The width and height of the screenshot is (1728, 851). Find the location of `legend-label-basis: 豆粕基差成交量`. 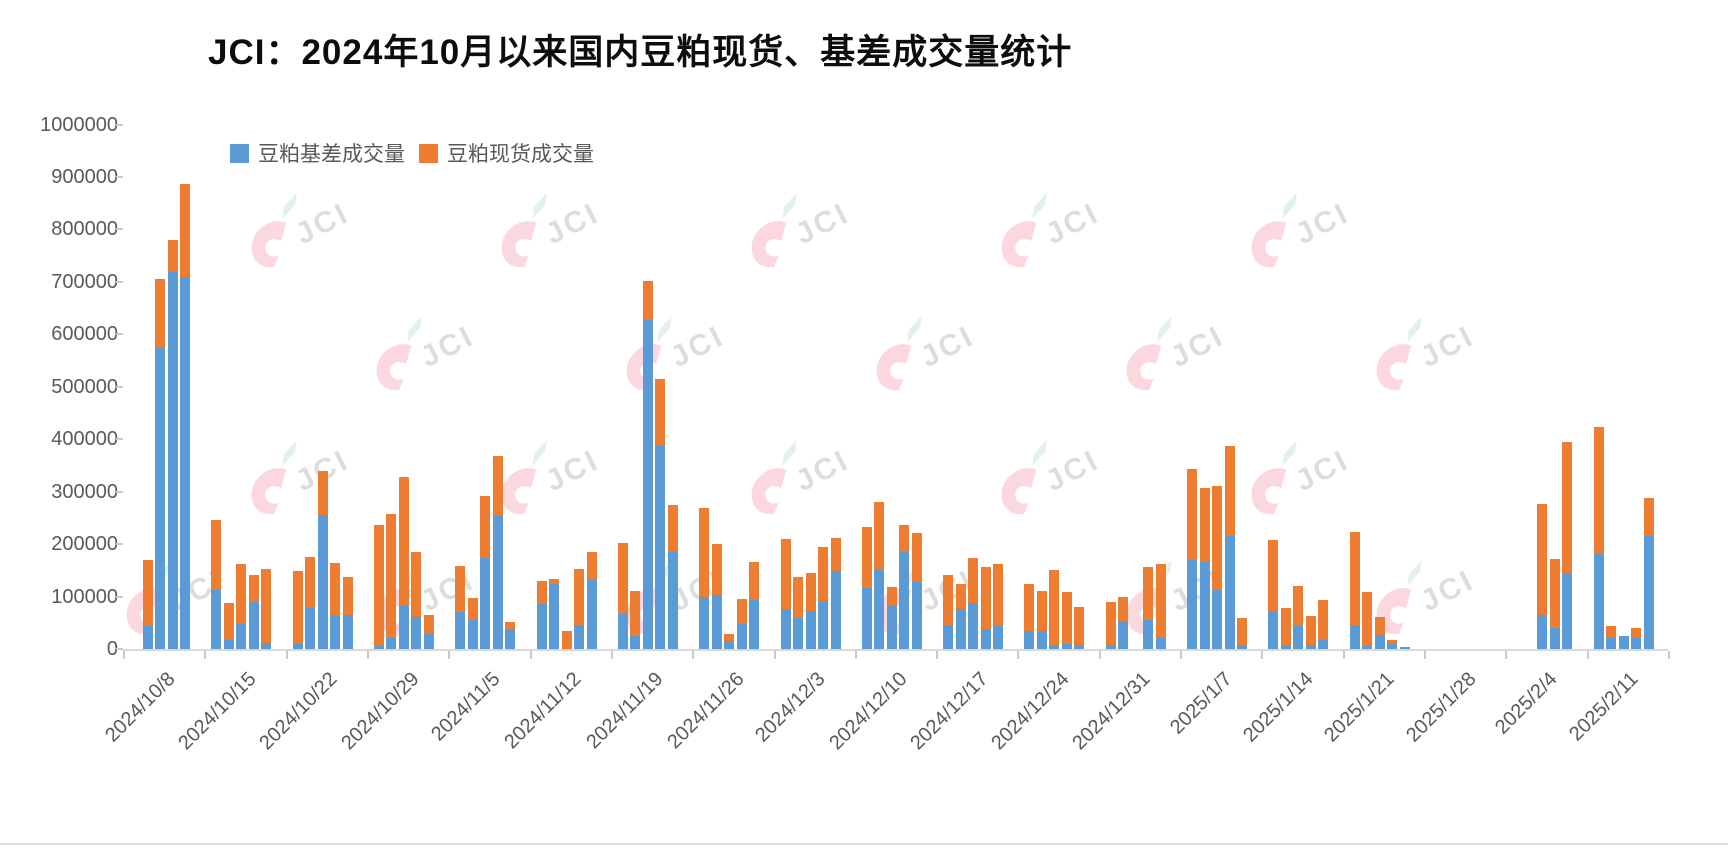

legend-label-basis: 豆粕基差成交量 is located at coordinates (331, 154).